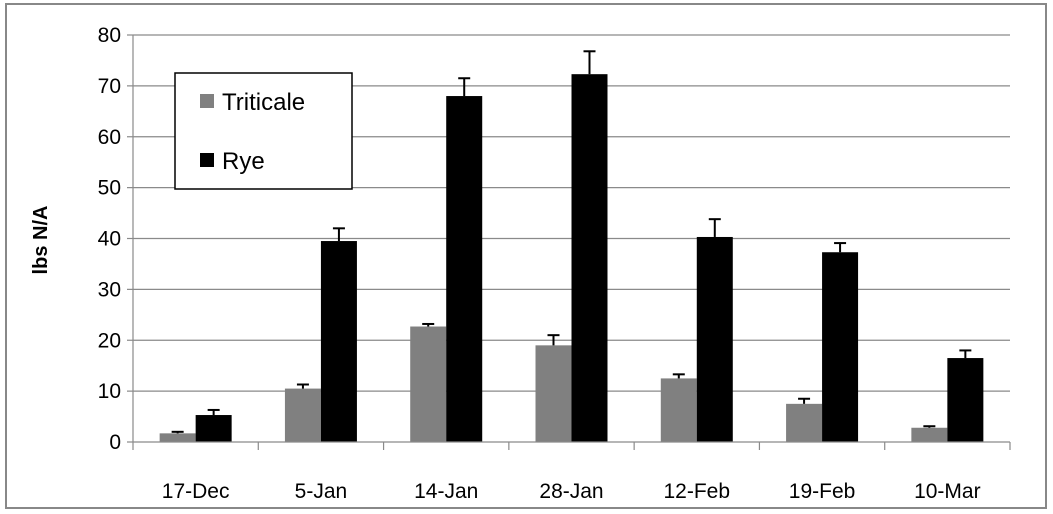 The width and height of the screenshot is (1053, 514). Describe the element at coordinates (840, 347) in the screenshot. I see `bar-rye-19-feb` at that location.